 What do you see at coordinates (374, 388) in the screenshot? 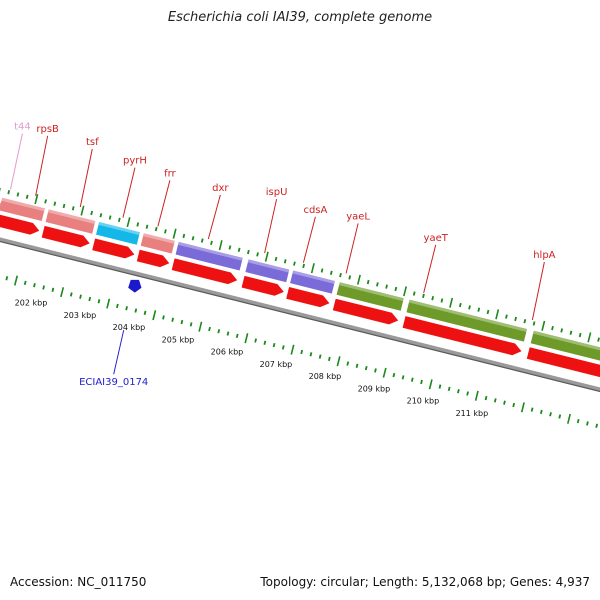
I see `scale-label: 209 kbp` at bounding box center [374, 388].